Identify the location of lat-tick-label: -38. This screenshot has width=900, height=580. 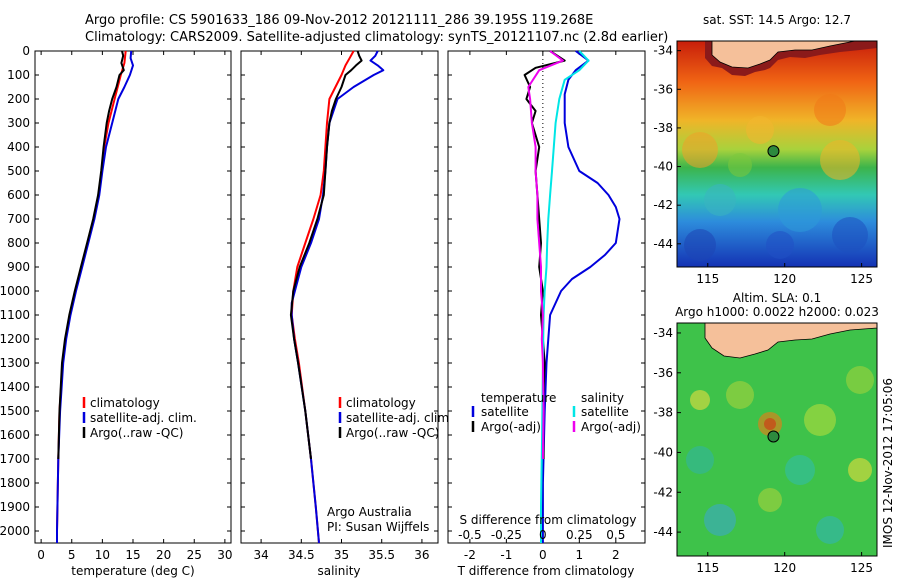
(663, 128).